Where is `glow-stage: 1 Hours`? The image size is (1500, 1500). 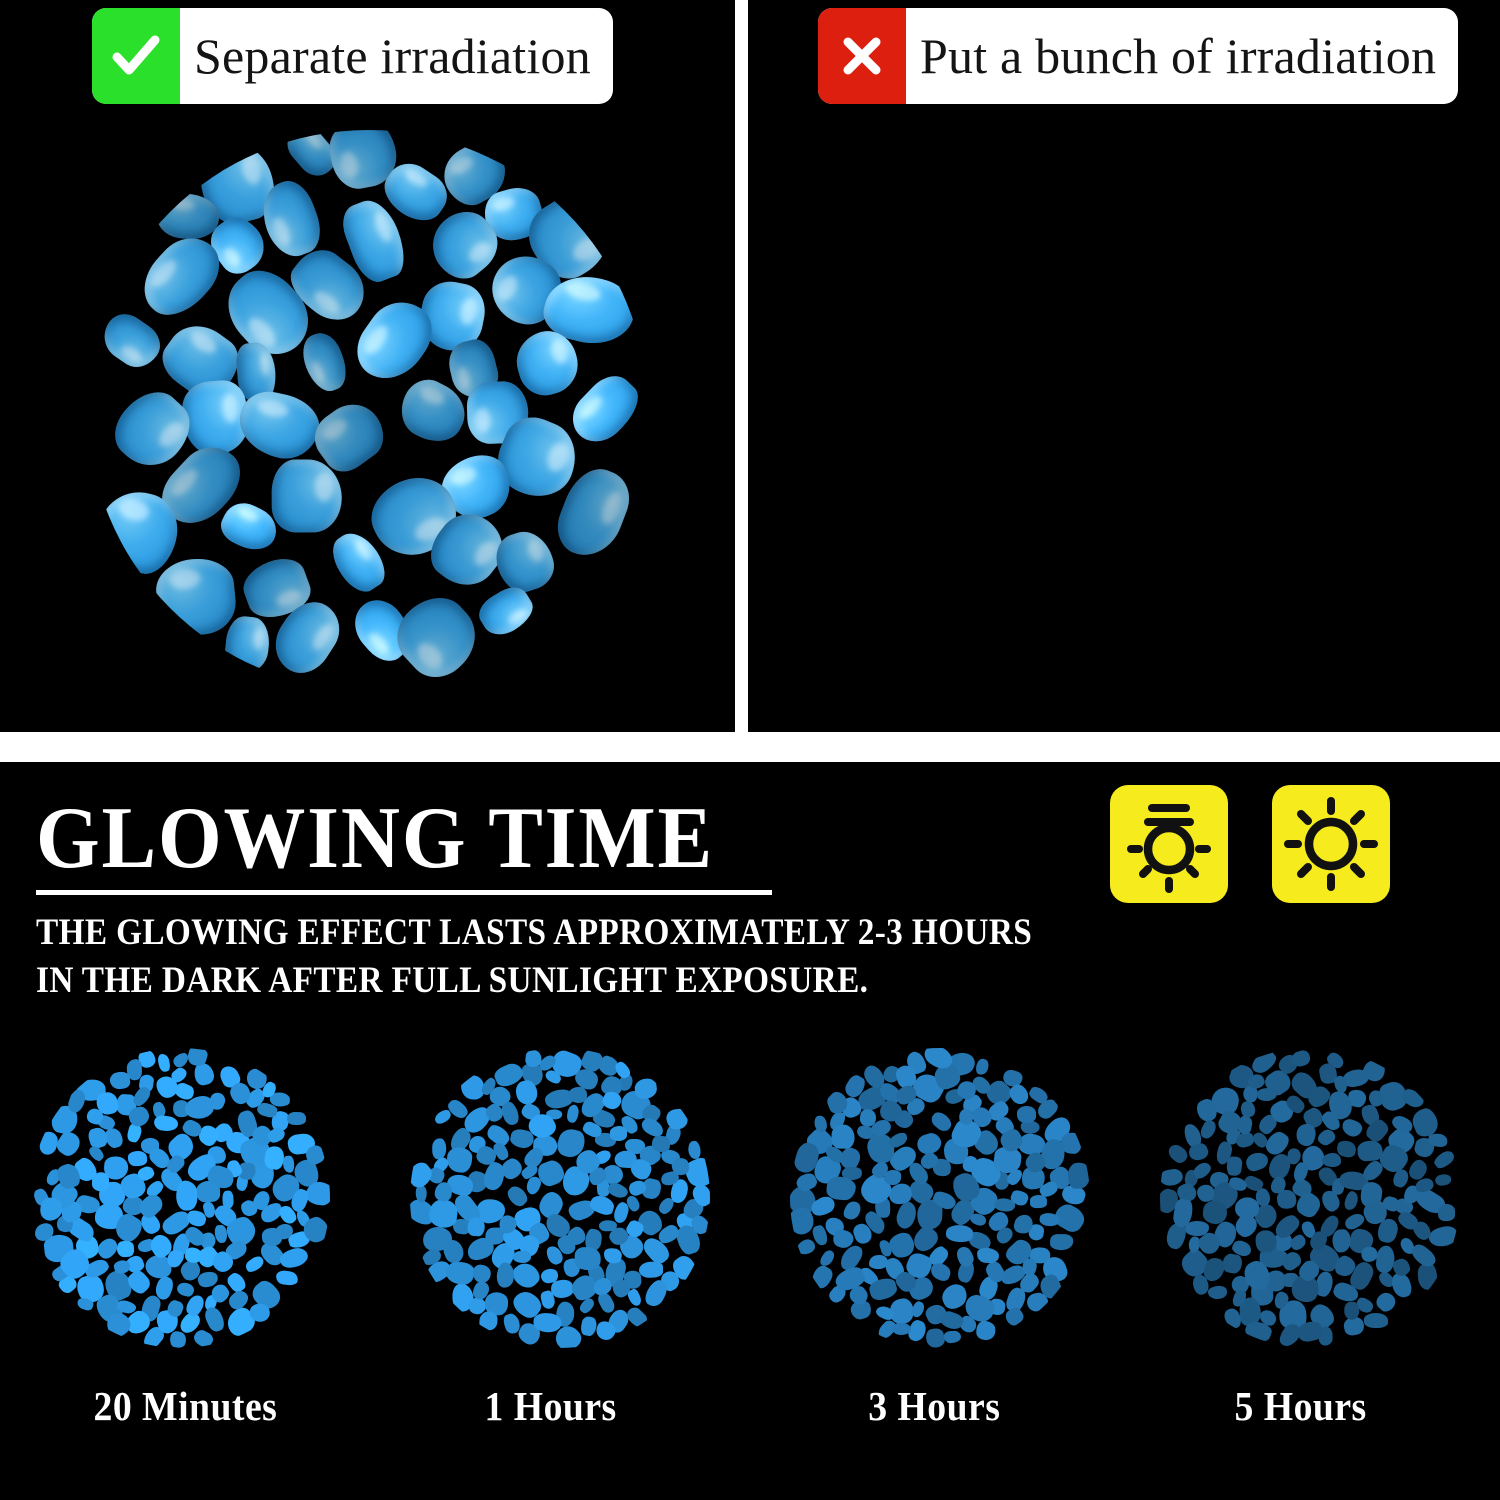 glow-stage: 1 Hours is located at coordinates (560, 1239).